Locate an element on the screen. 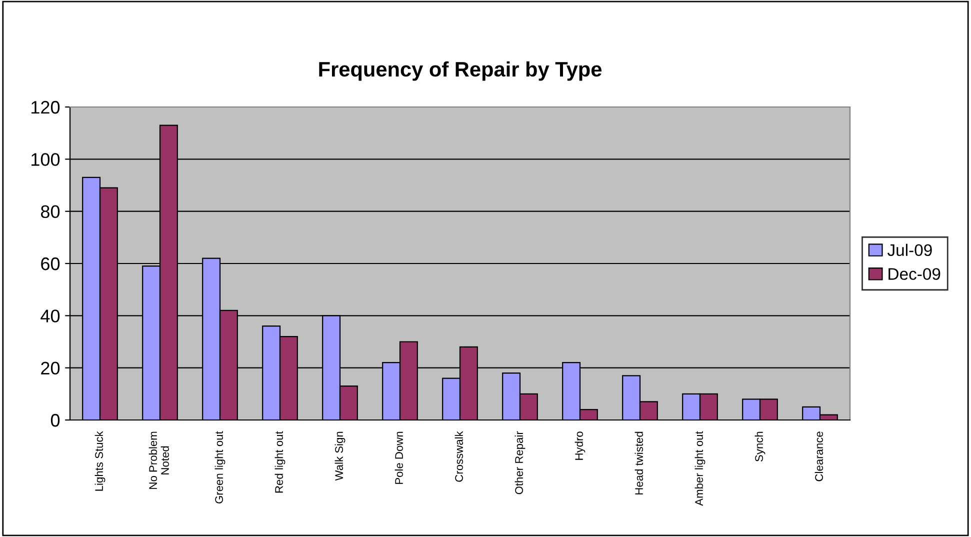 The width and height of the screenshot is (971, 537). legend-label: Jul-09 is located at coordinates (909, 250).